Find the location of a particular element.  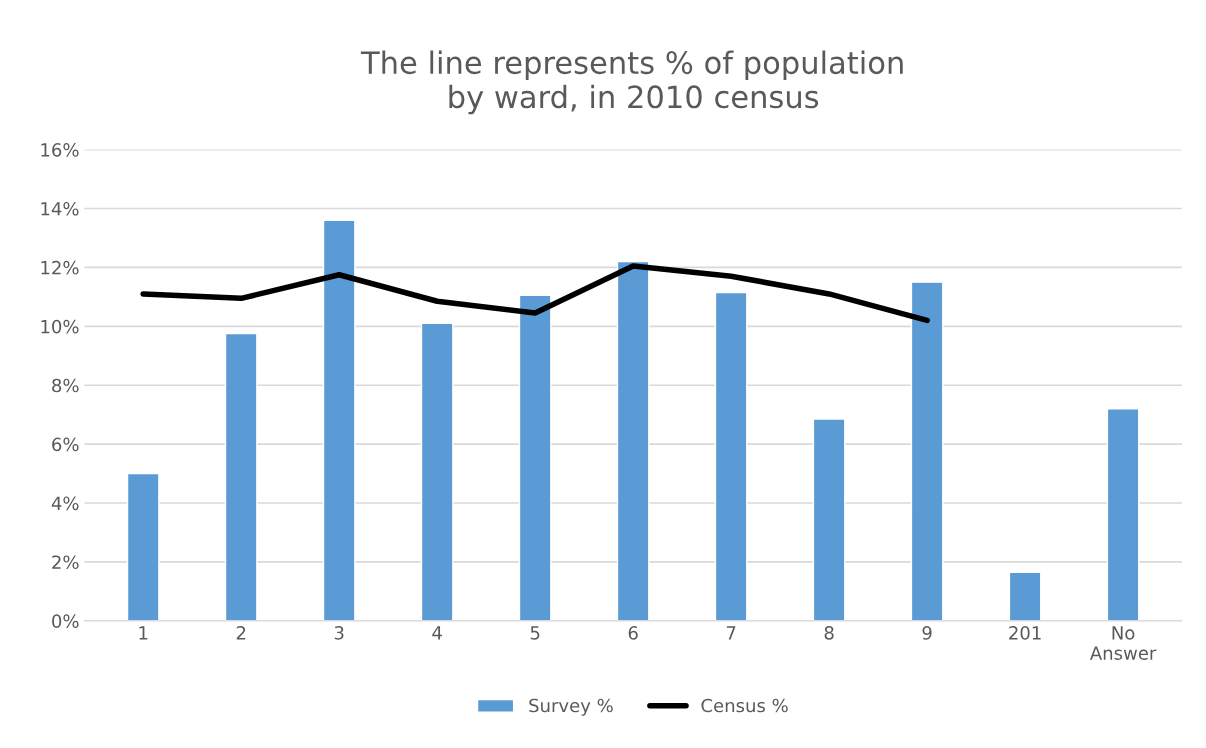

x-tick-label: 8 is located at coordinates (829, 633).